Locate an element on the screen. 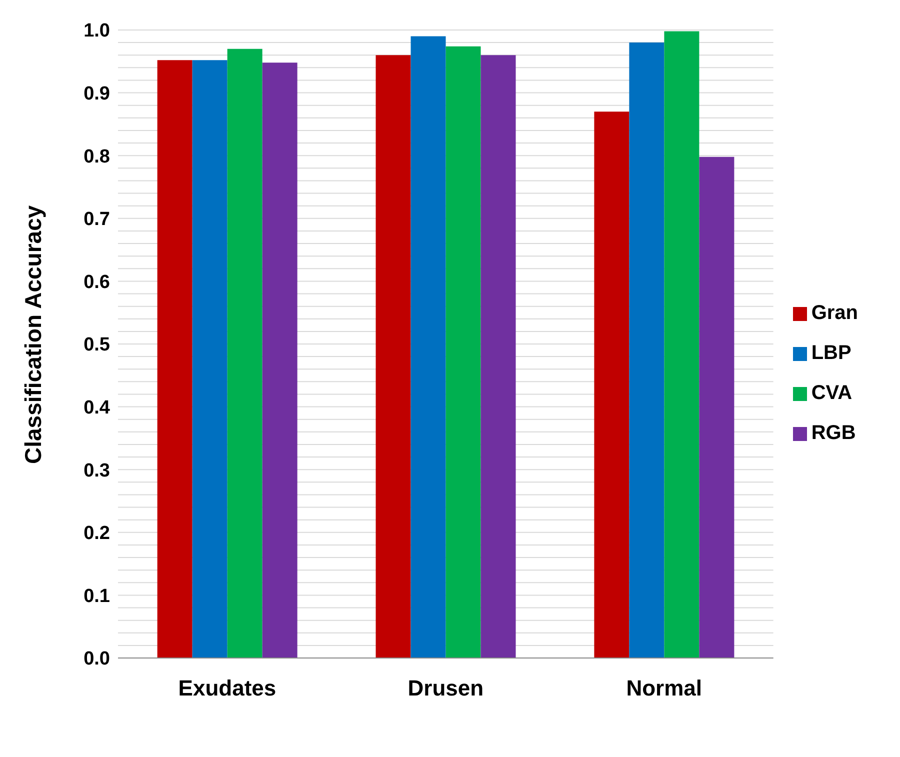 This screenshot has width=900, height=757. legend-label: RGB is located at coordinates (833, 433).